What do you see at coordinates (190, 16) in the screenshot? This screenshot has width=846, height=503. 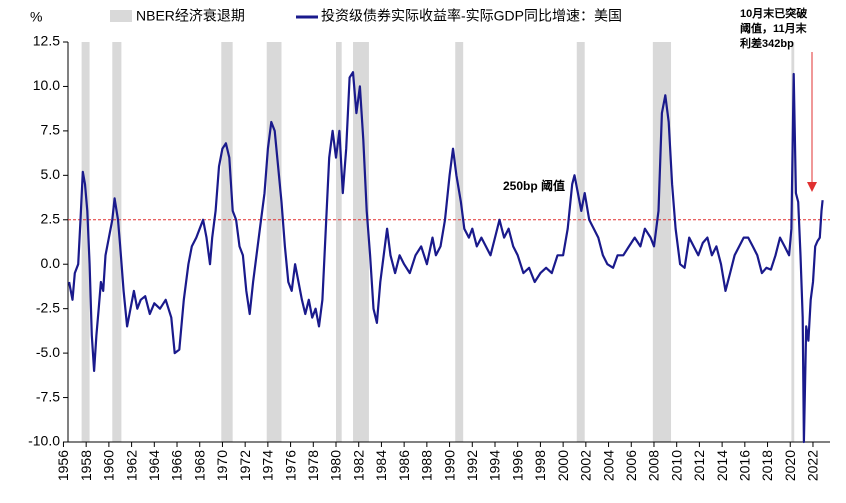 I see `legend-recession: NBER经济衰退期` at bounding box center [190, 16].